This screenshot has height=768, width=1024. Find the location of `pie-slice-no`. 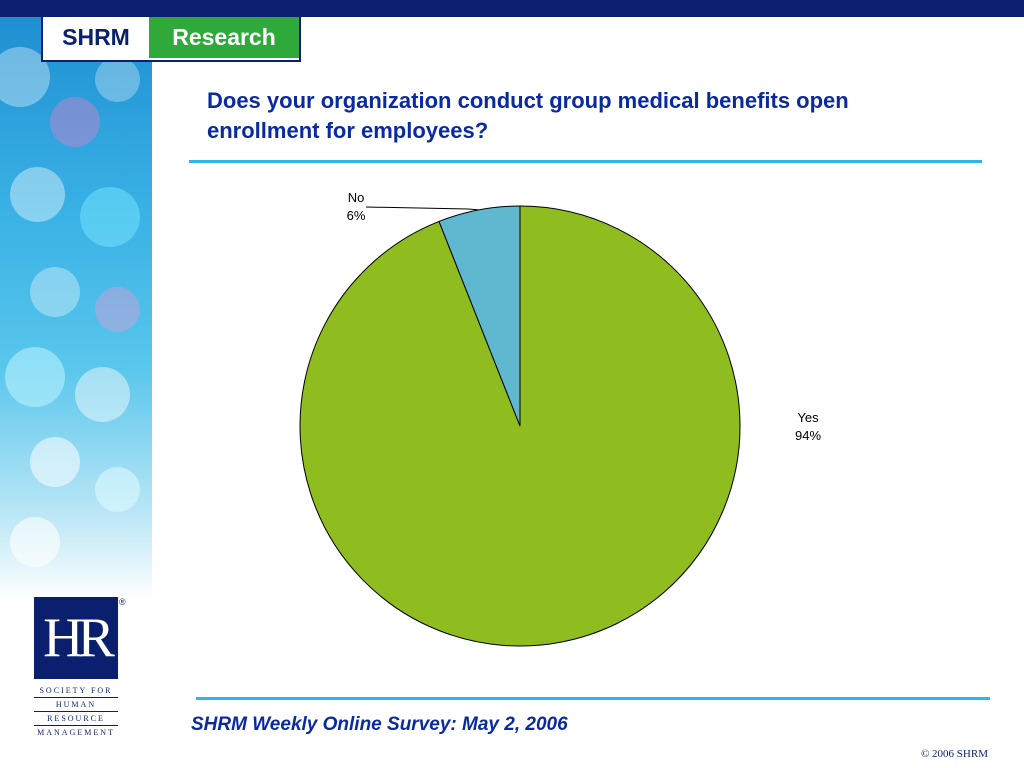

pie-slice-no is located at coordinates (479, 316).